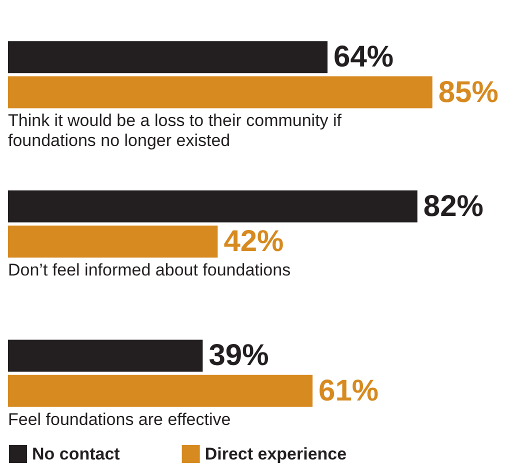 Image resolution: width=517 pixels, height=470 pixels. Describe the element at coordinates (238, 355) in the screenshot. I see `data-label: 39%` at that location.